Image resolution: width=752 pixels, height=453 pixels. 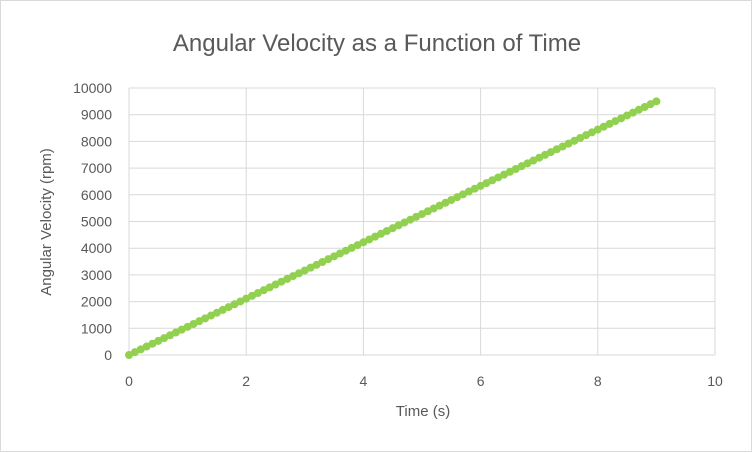 I want to click on x-tick-label: 6, so click(x=481, y=381).